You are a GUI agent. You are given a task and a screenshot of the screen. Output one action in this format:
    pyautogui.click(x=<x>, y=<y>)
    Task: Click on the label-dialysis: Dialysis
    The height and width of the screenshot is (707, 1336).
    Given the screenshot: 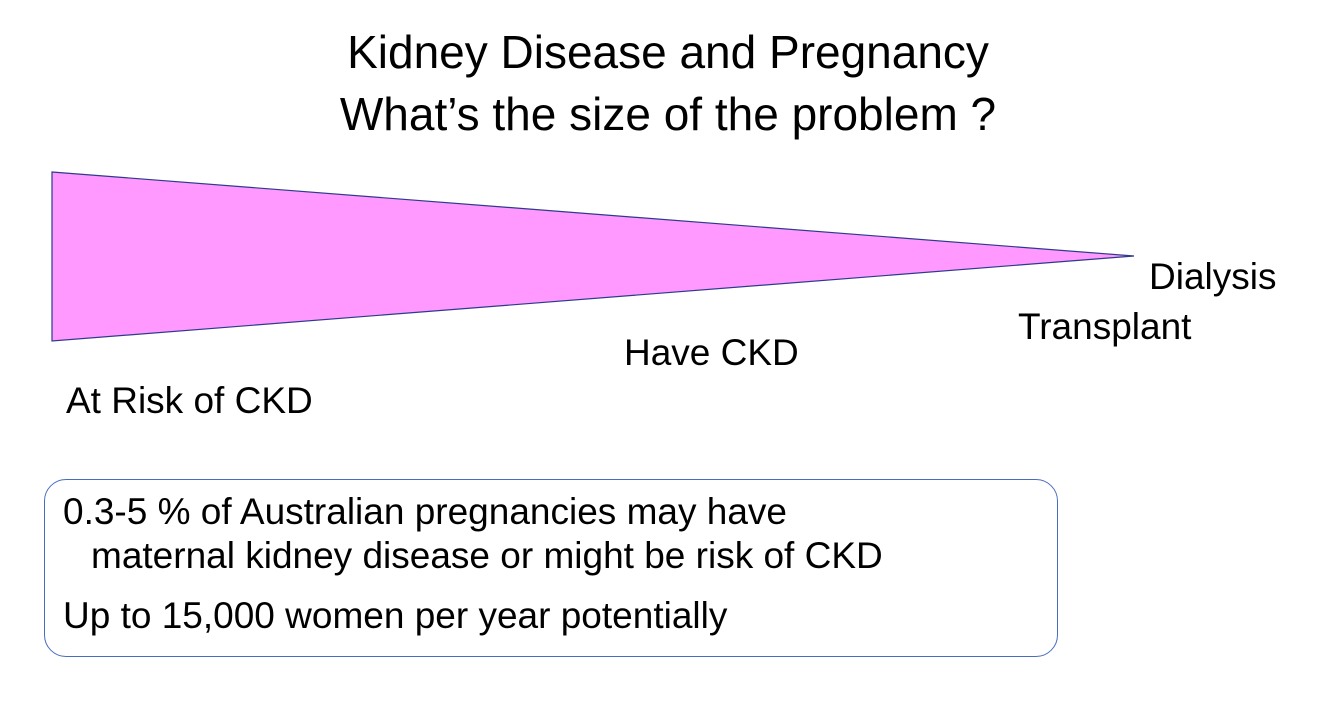 What is the action you would take?
    pyautogui.click(x=1213, y=276)
    